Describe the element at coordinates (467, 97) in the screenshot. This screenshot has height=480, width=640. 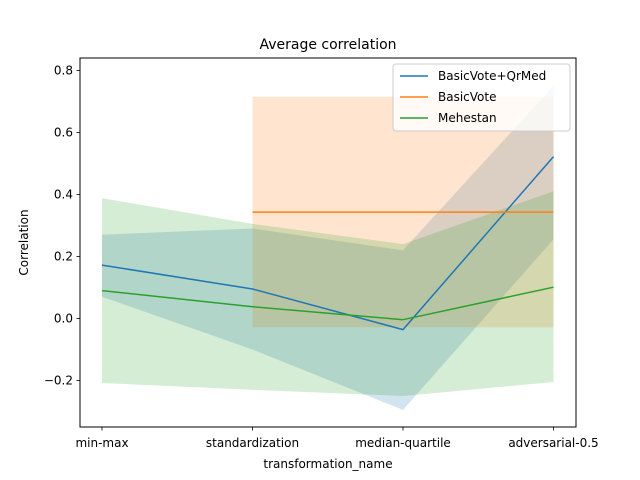
I see `legend-label-basicvote: BasicVote` at that location.